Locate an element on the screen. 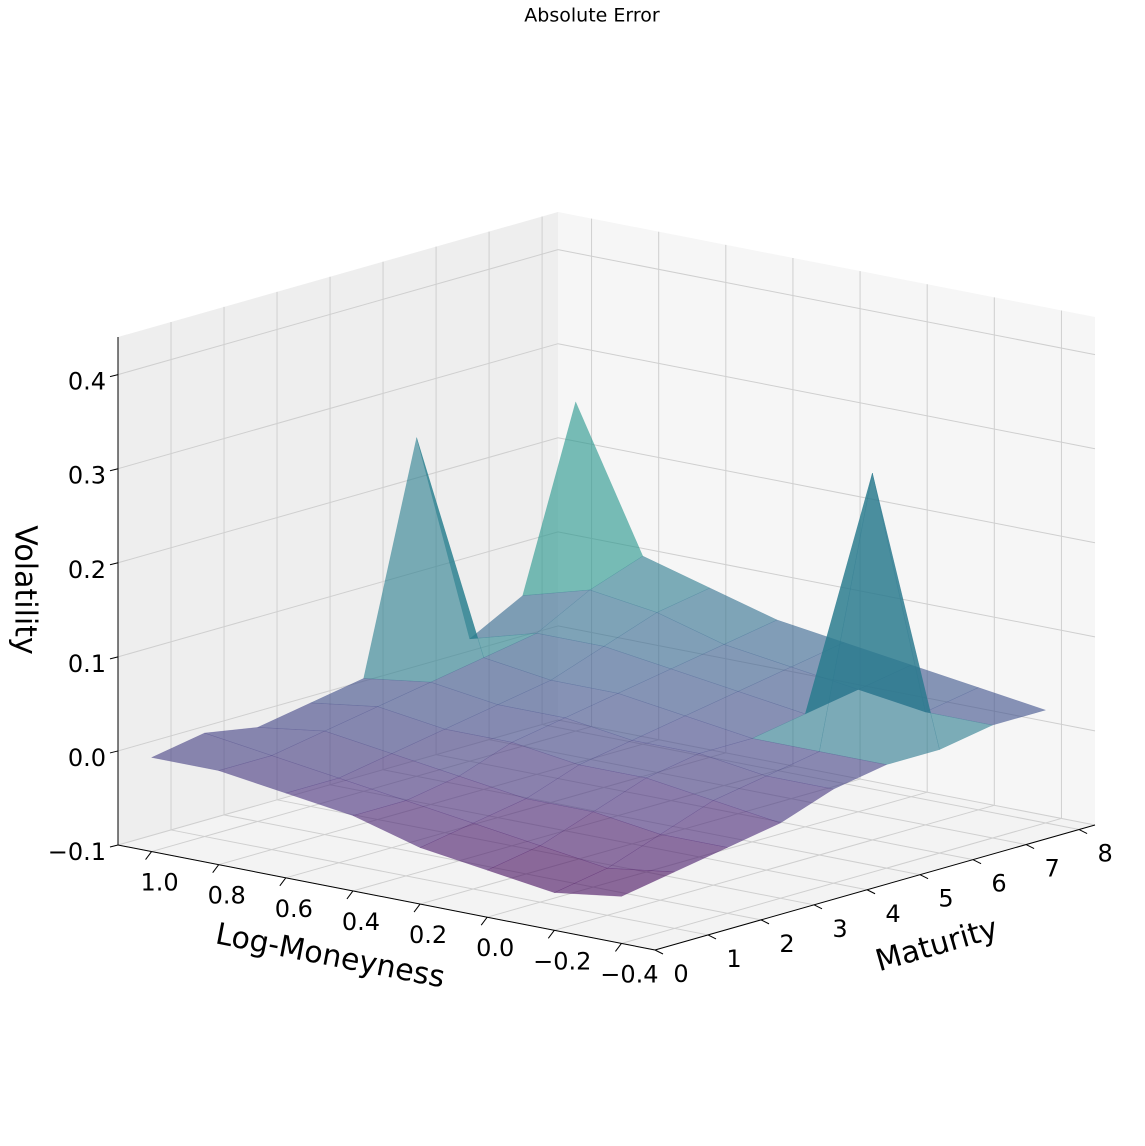 Image resolution: width=1145 pixels, height=1146 pixels. x-tick-label: −0.2 is located at coordinates (562, 961).